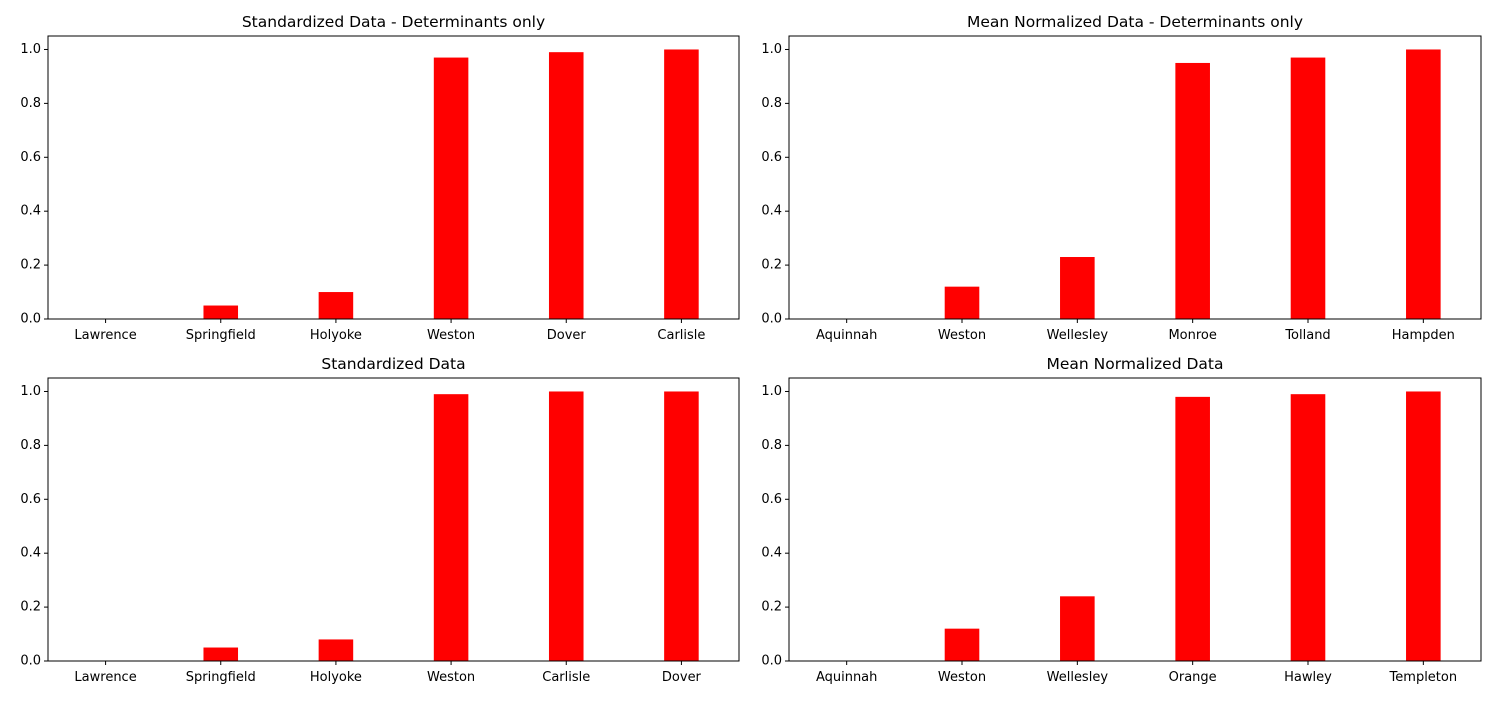  What do you see at coordinates (1423, 184) in the screenshot?
I see `bar-hampden` at bounding box center [1423, 184].